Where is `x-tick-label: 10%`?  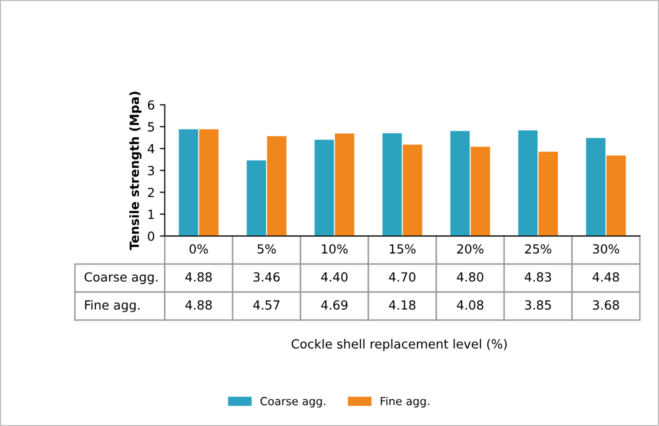 x-tick-label: 10% is located at coordinates (335, 249).